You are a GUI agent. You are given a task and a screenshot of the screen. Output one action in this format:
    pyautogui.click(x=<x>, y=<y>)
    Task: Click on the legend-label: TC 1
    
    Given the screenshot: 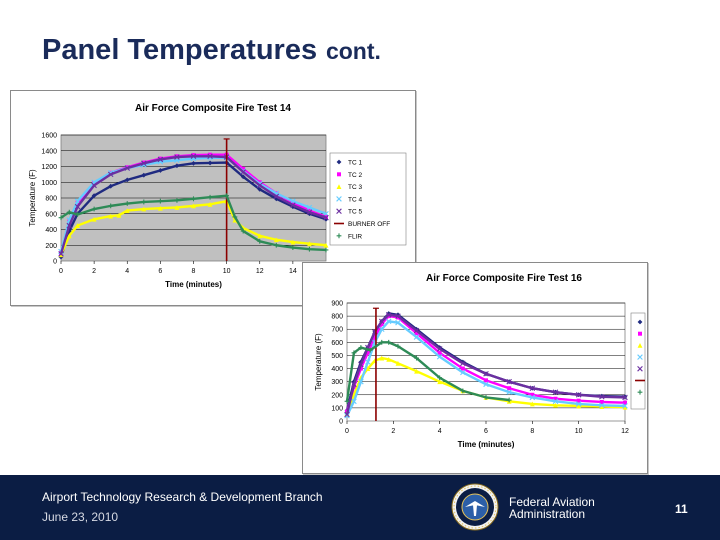 What is the action you would take?
    pyautogui.click(x=355, y=163)
    